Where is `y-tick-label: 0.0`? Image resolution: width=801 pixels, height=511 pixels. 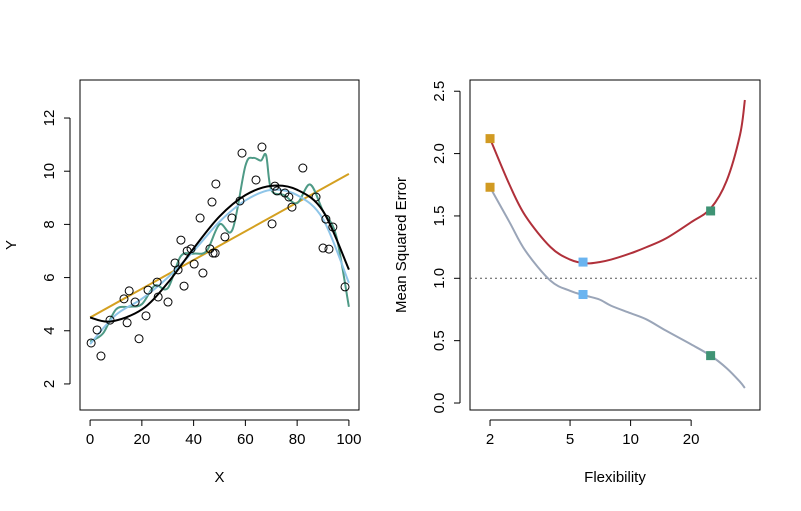
y-tick-label: 0.0 is located at coordinates (439, 403).